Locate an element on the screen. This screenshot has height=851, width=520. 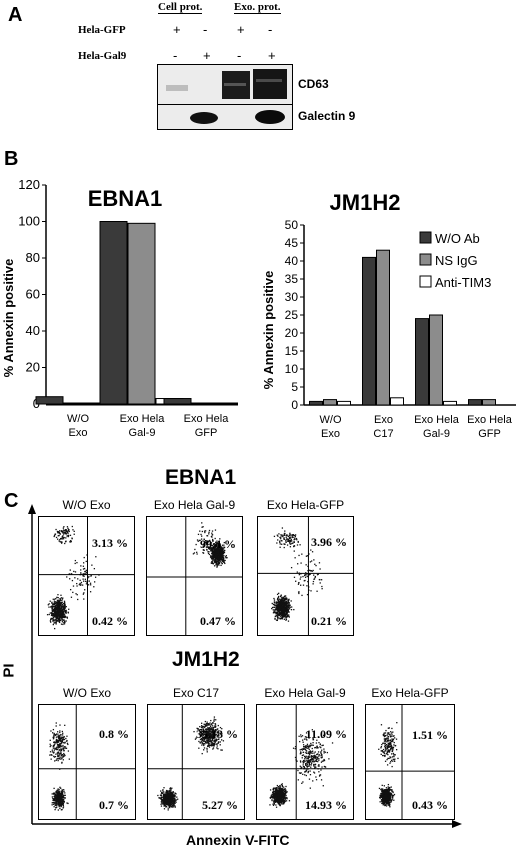
facs-upper-right-pct: 0.8 % is located at coordinates (114, 733).